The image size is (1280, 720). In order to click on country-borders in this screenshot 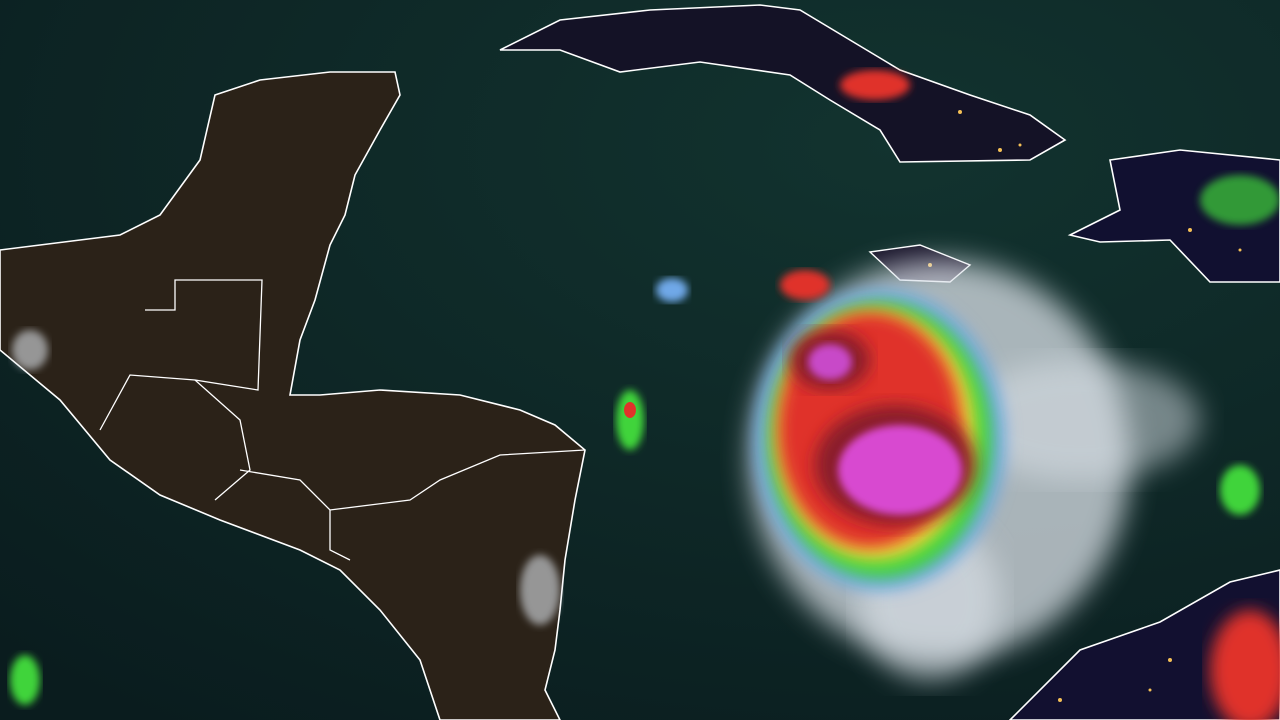, I will do `click(342, 420)`.